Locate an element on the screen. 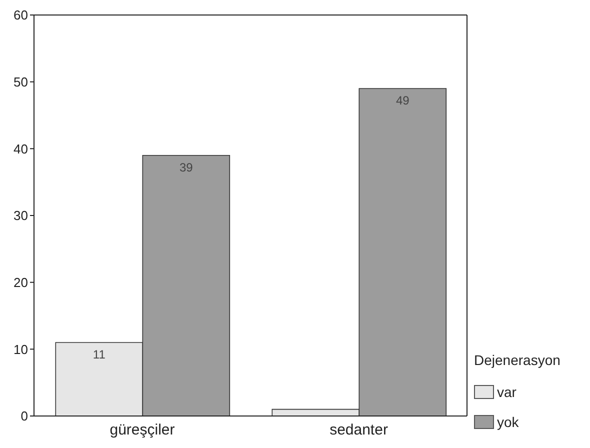 The width and height of the screenshot is (590, 448). y-tick-label: 0 is located at coordinates (24, 416).